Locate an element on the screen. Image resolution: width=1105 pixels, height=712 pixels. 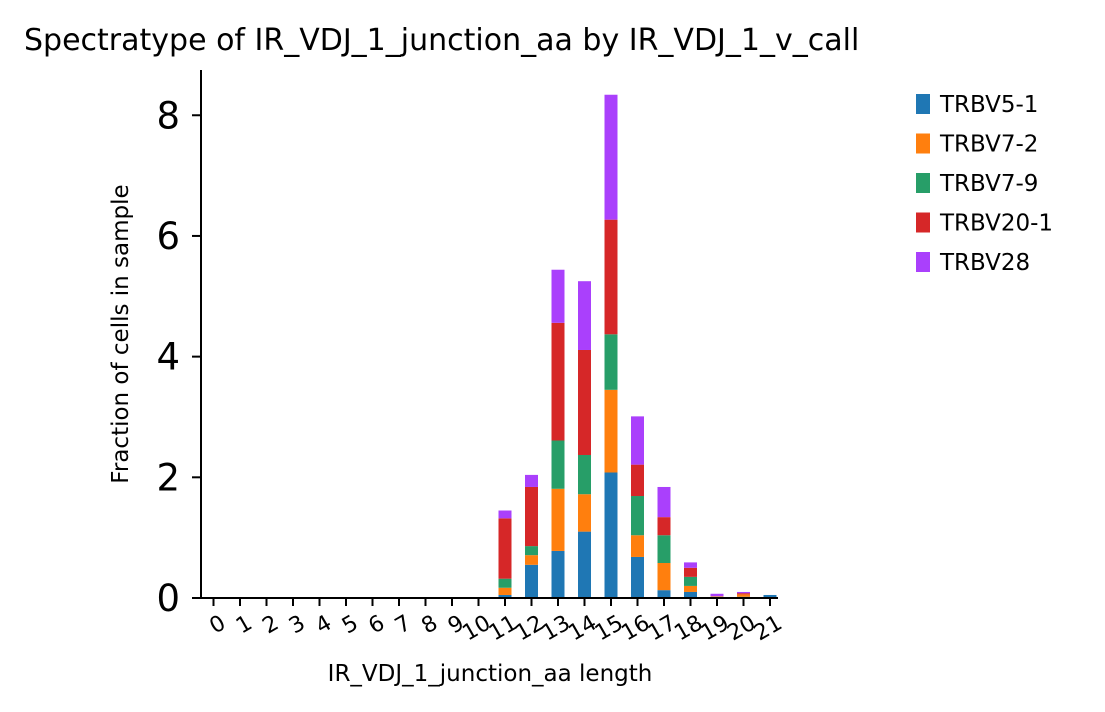
legend-label-TRBV7-9: TRBV7-9 is located at coordinates (988, 184).